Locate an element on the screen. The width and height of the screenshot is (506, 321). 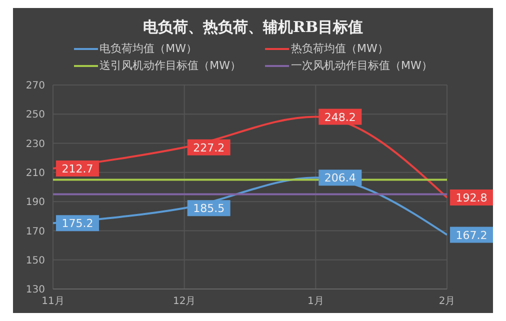
data-label: 167.2 is located at coordinates (472, 235).